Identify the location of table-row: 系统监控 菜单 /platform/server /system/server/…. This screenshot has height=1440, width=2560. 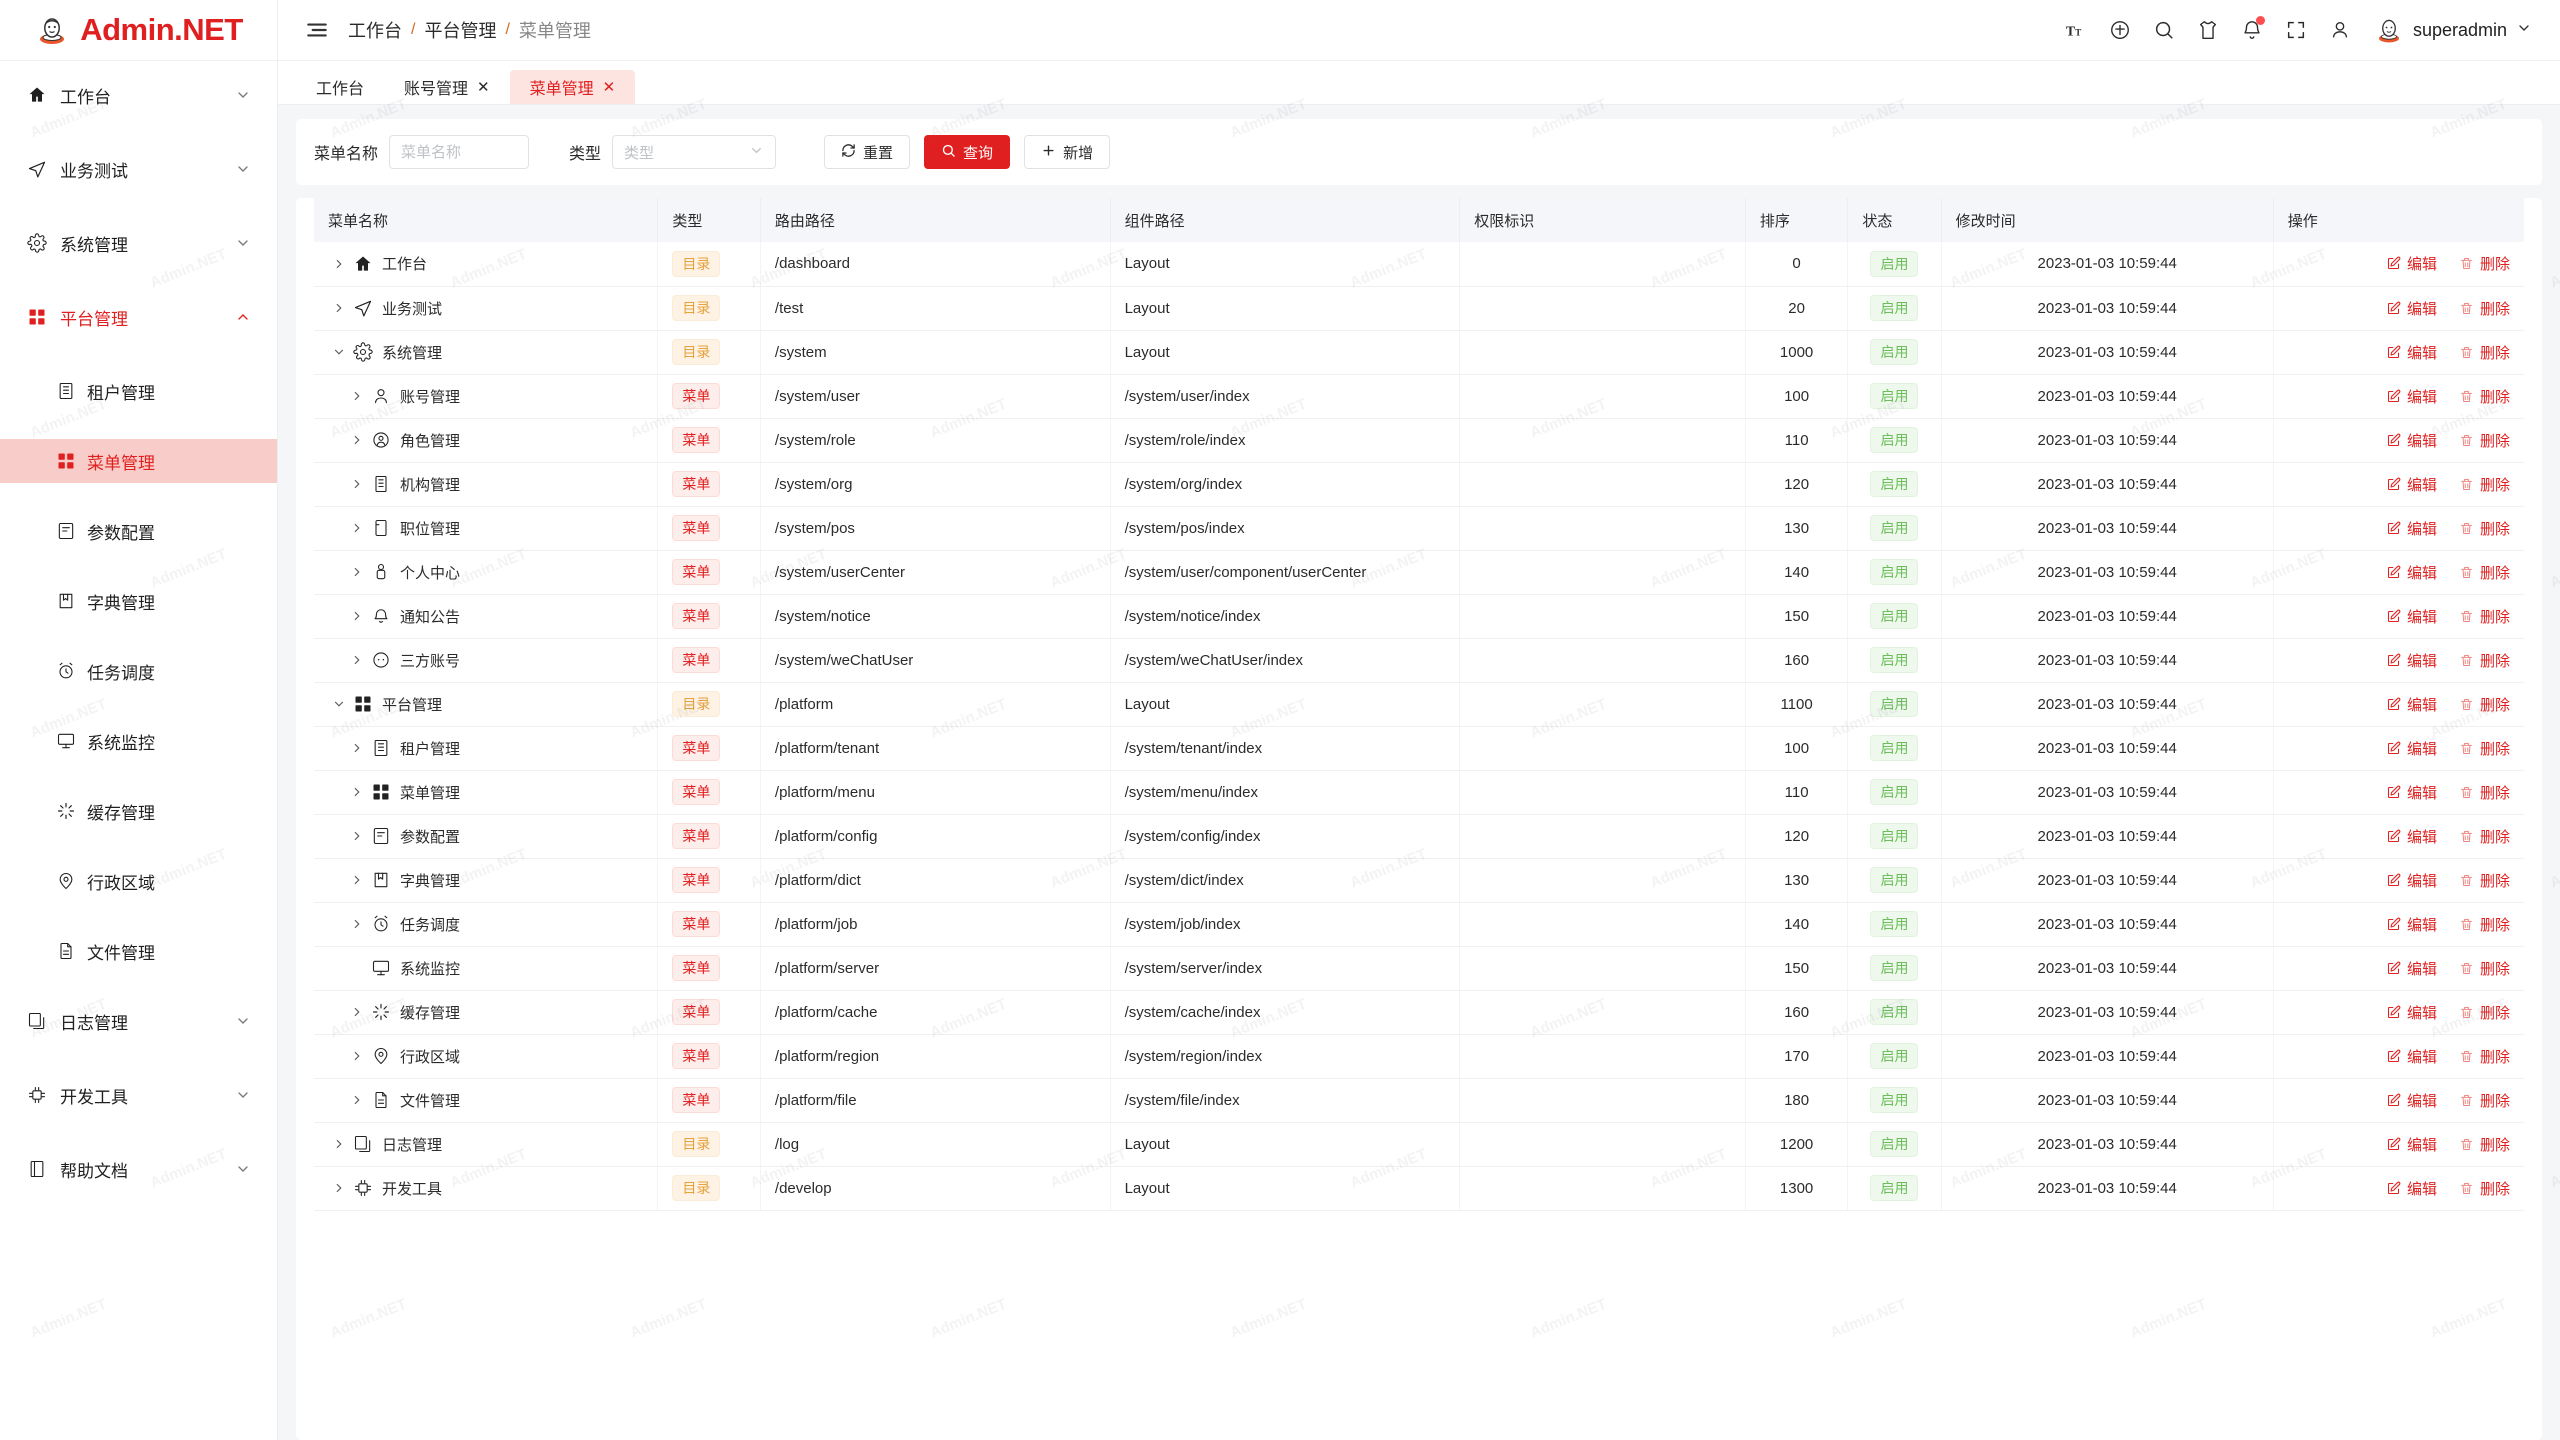
(1419, 968).